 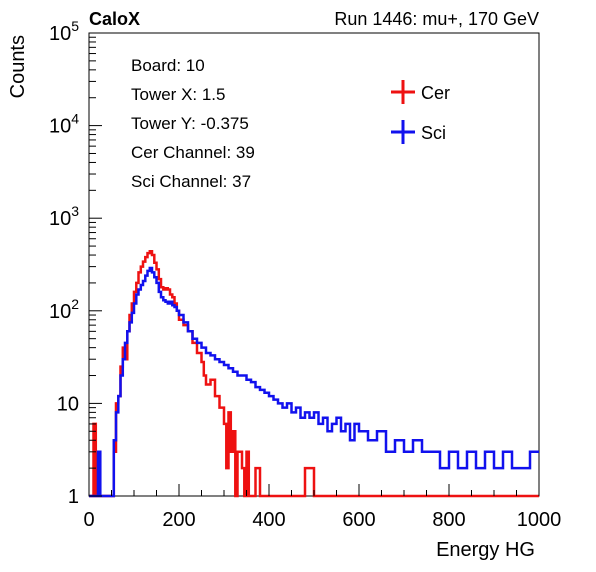 What do you see at coordinates (191, 181) in the screenshot?
I see `info-line: Sci Channel: 37` at bounding box center [191, 181].